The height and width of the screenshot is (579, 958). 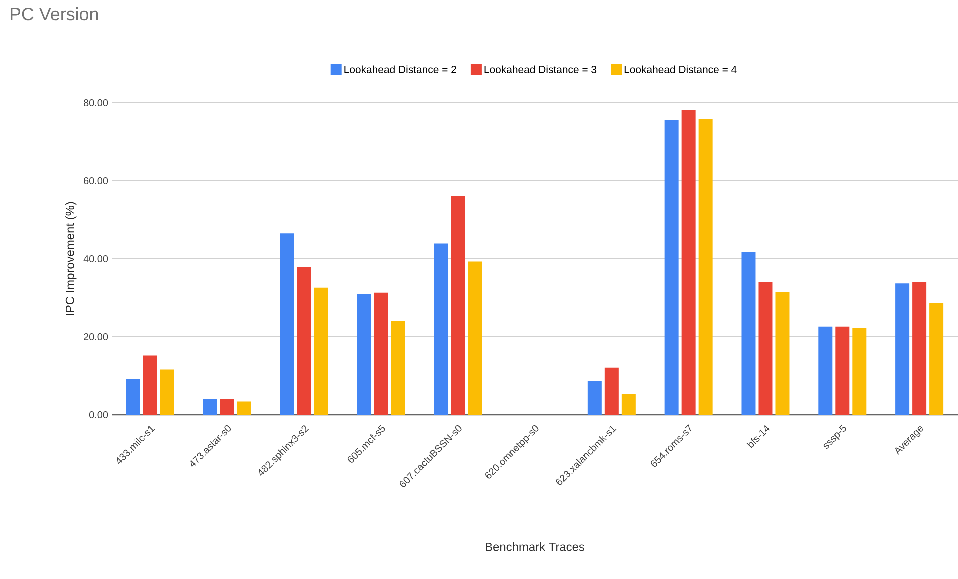 What do you see at coordinates (680, 70) in the screenshot?
I see `legend-label: Lookahead Distance = 4` at bounding box center [680, 70].